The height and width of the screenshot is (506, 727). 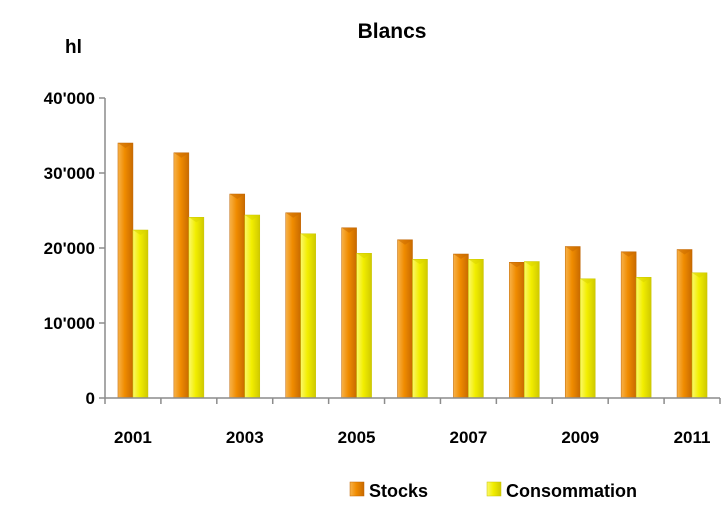 What do you see at coordinates (308, 316) in the screenshot?
I see `bar-consommation-2004` at bounding box center [308, 316].